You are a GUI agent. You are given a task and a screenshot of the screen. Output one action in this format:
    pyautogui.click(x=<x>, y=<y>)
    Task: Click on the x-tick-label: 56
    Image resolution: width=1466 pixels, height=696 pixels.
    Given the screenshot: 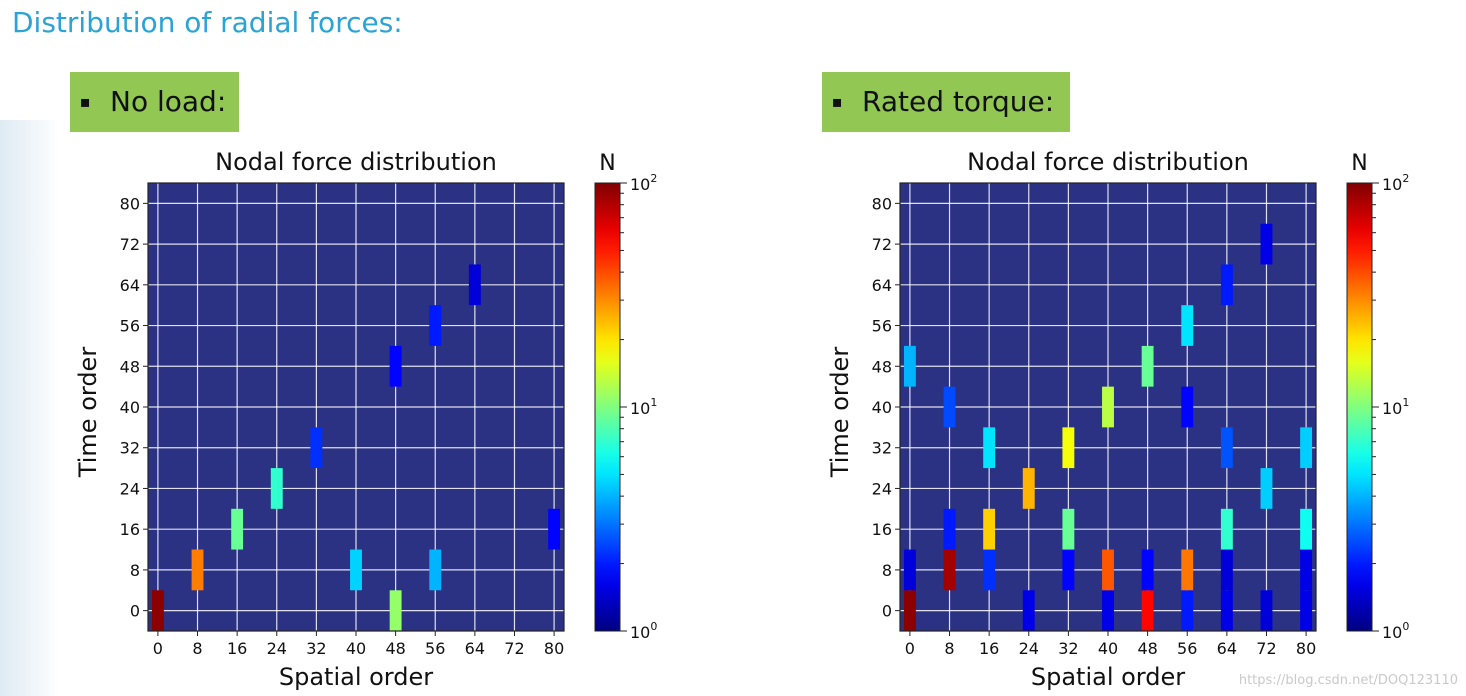 What is the action you would take?
    pyautogui.click(x=1187, y=648)
    